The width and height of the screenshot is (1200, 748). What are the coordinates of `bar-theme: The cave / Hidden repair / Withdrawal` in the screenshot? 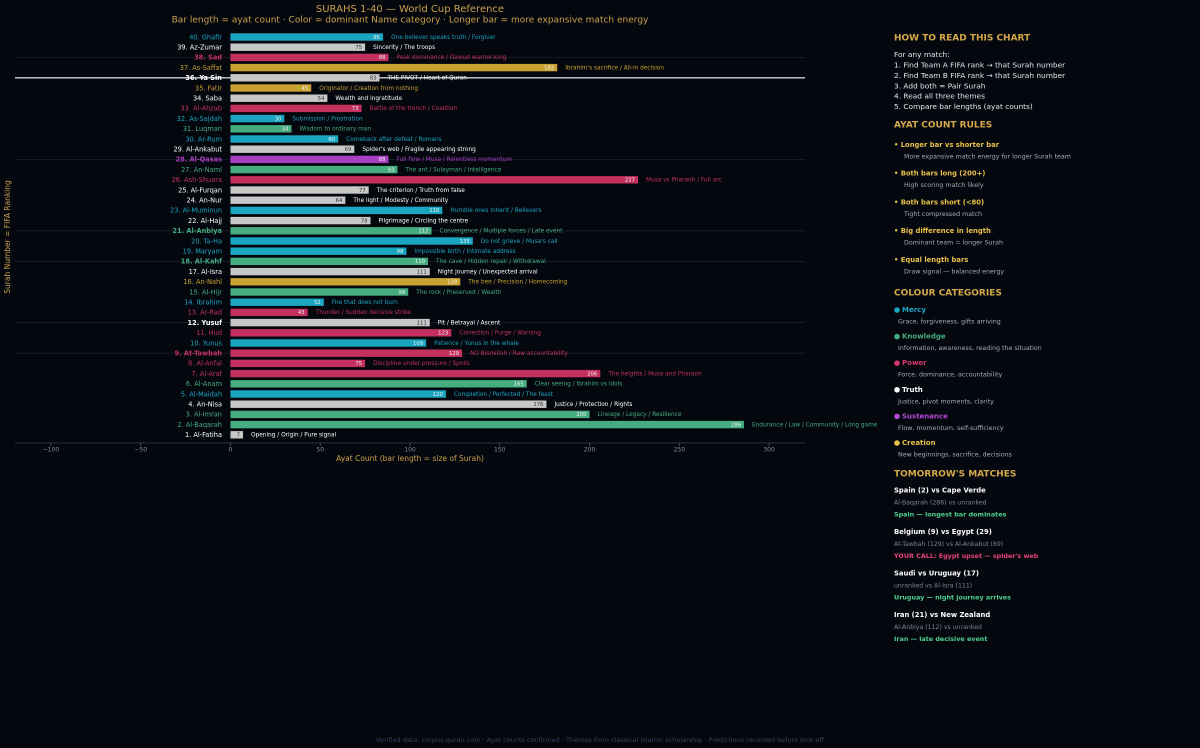 It's located at (490, 262).